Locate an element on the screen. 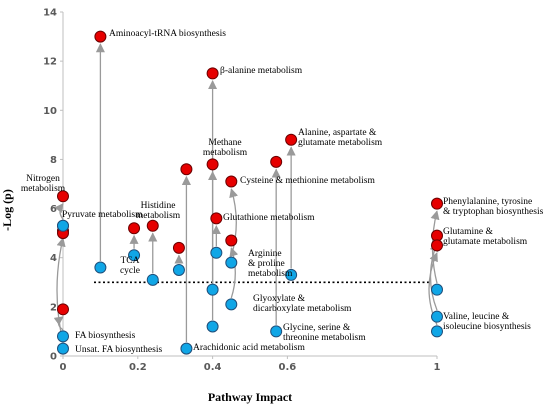 The width and height of the screenshot is (550, 408). y-tick-label: 2 is located at coordinates (53, 307).